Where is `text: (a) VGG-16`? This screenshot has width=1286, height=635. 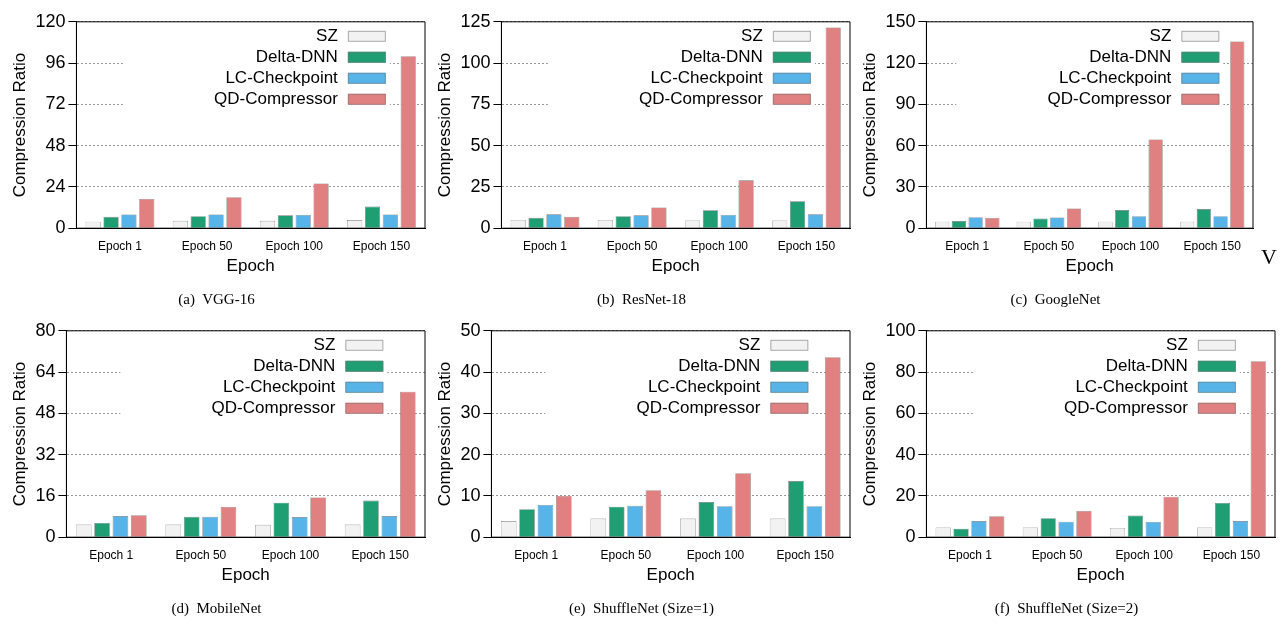
text: (a) VGG-16 is located at coordinates (217, 299).